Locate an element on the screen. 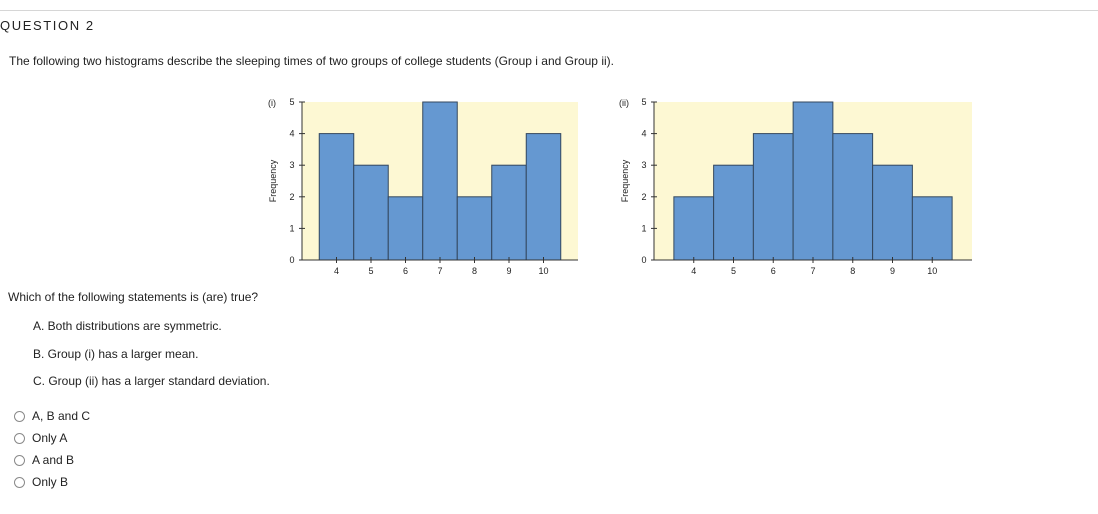 Image resolution: width=1098 pixels, height=514 pixels. answer-option: A, B and C is located at coordinates (52, 416).